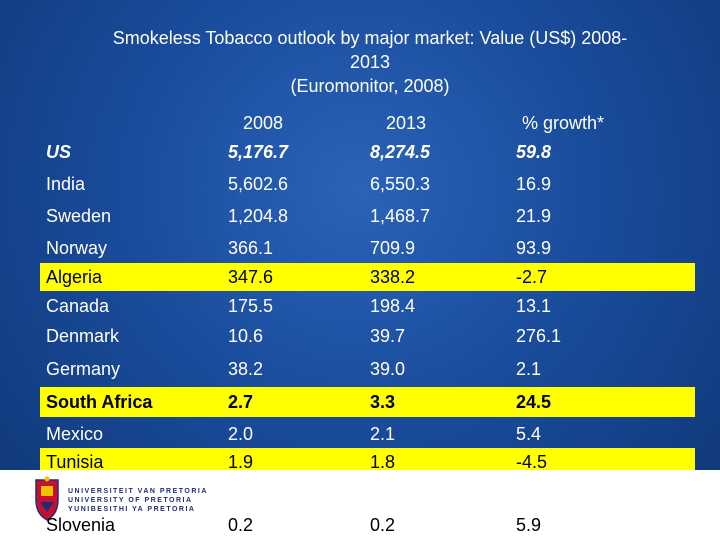 This screenshot has width=720, height=540. What do you see at coordinates (400, 216) in the screenshot?
I see `value-2013-cell: 1,468.7` at bounding box center [400, 216].